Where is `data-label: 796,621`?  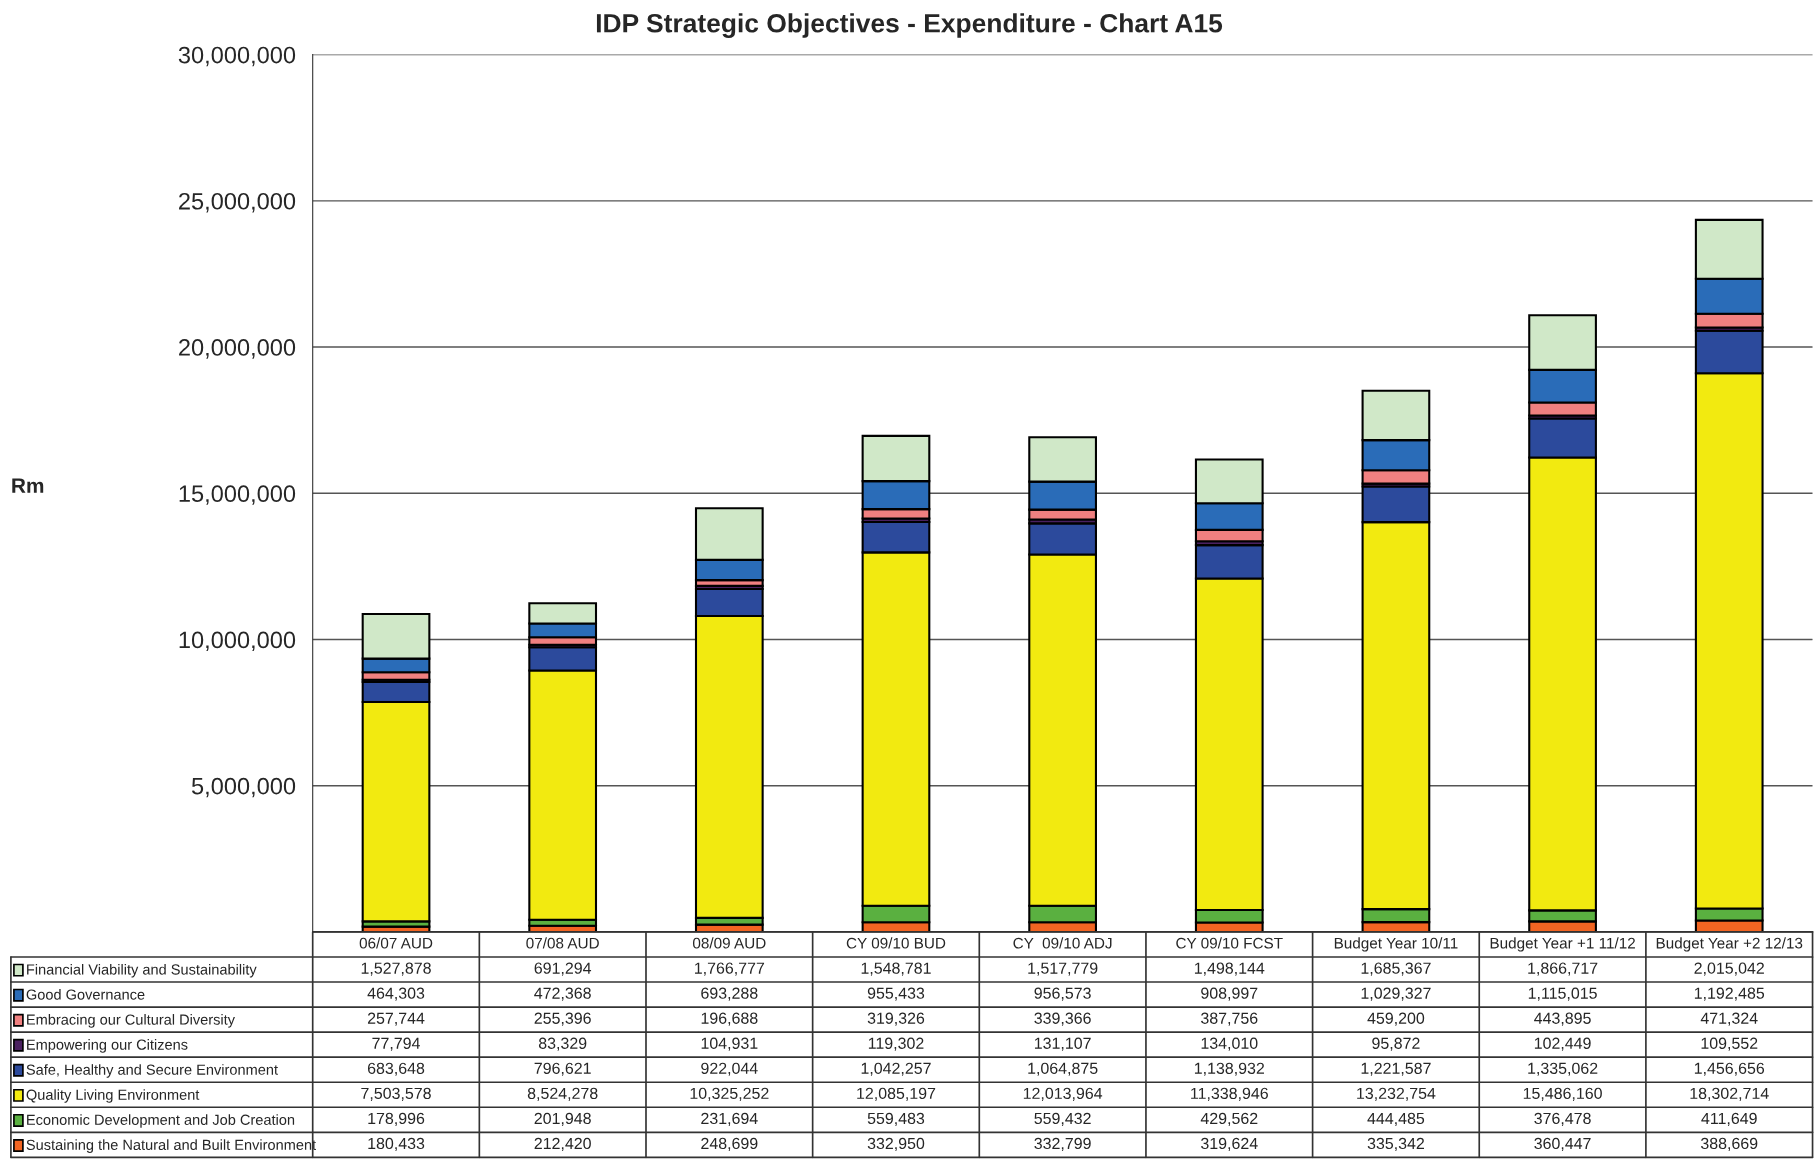 data-label: 796,621 is located at coordinates (562, 1069).